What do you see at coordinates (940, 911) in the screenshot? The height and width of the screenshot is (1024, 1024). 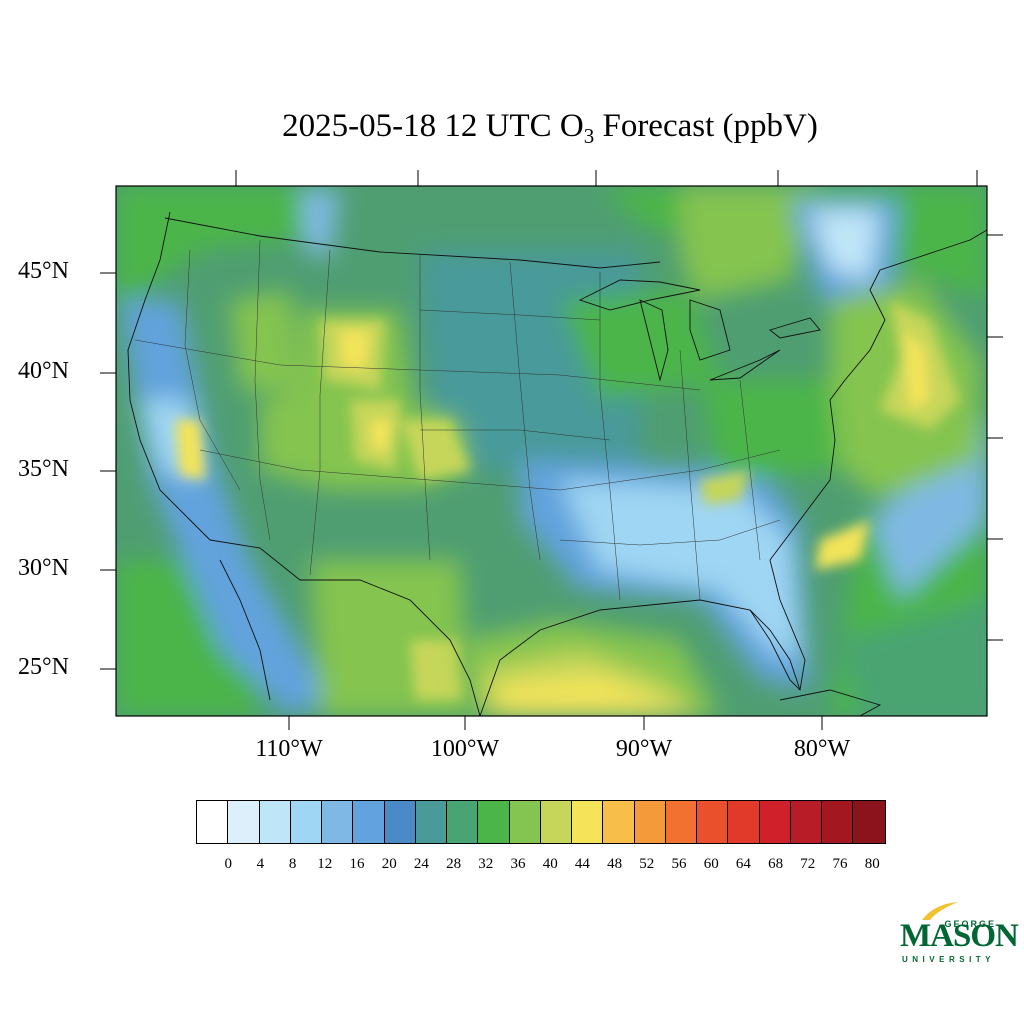 I see `logo-swoosh-icon` at bounding box center [940, 911].